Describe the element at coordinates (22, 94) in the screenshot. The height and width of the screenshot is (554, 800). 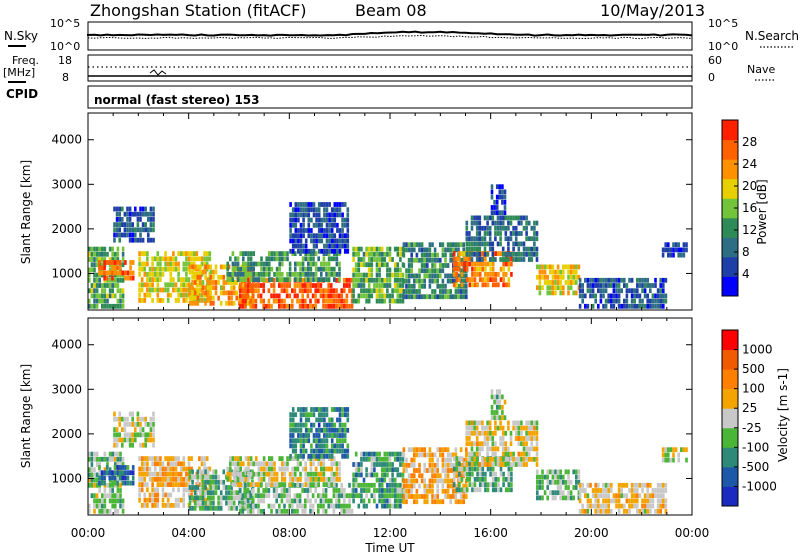
I see `cpid-label: CPID` at that location.